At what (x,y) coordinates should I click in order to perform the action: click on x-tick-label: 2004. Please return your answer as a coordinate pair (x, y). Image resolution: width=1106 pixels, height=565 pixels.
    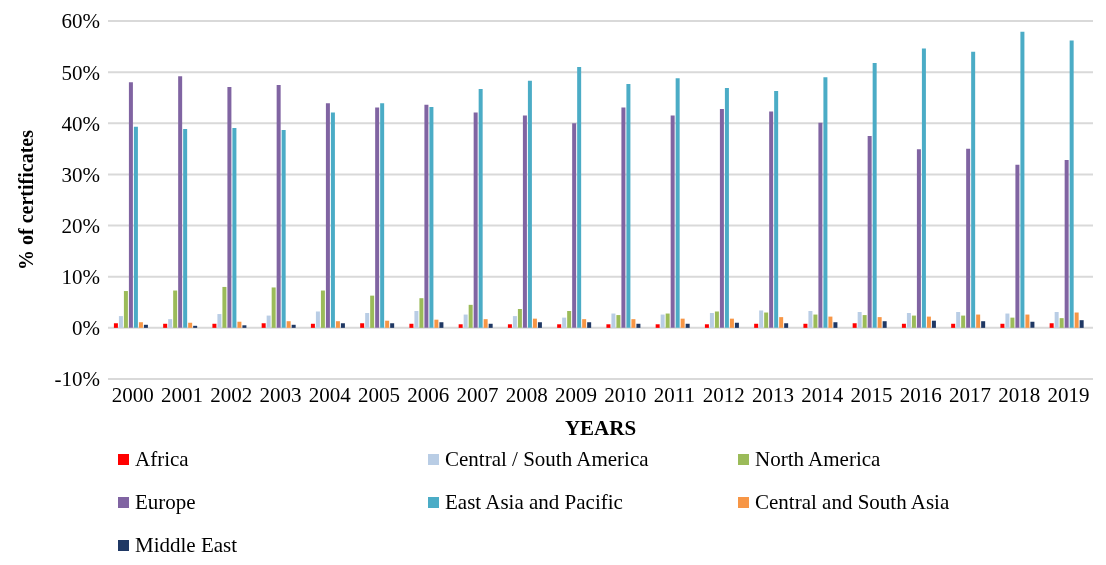
    Looking at the image, I should click on (330, 394).